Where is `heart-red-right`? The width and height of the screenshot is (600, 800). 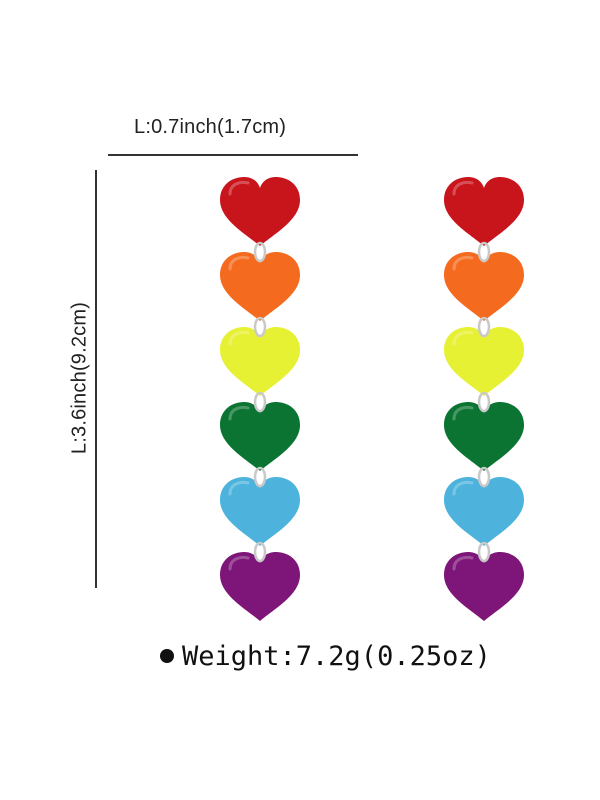 heart-red-right is located at coordinates (484, 211).